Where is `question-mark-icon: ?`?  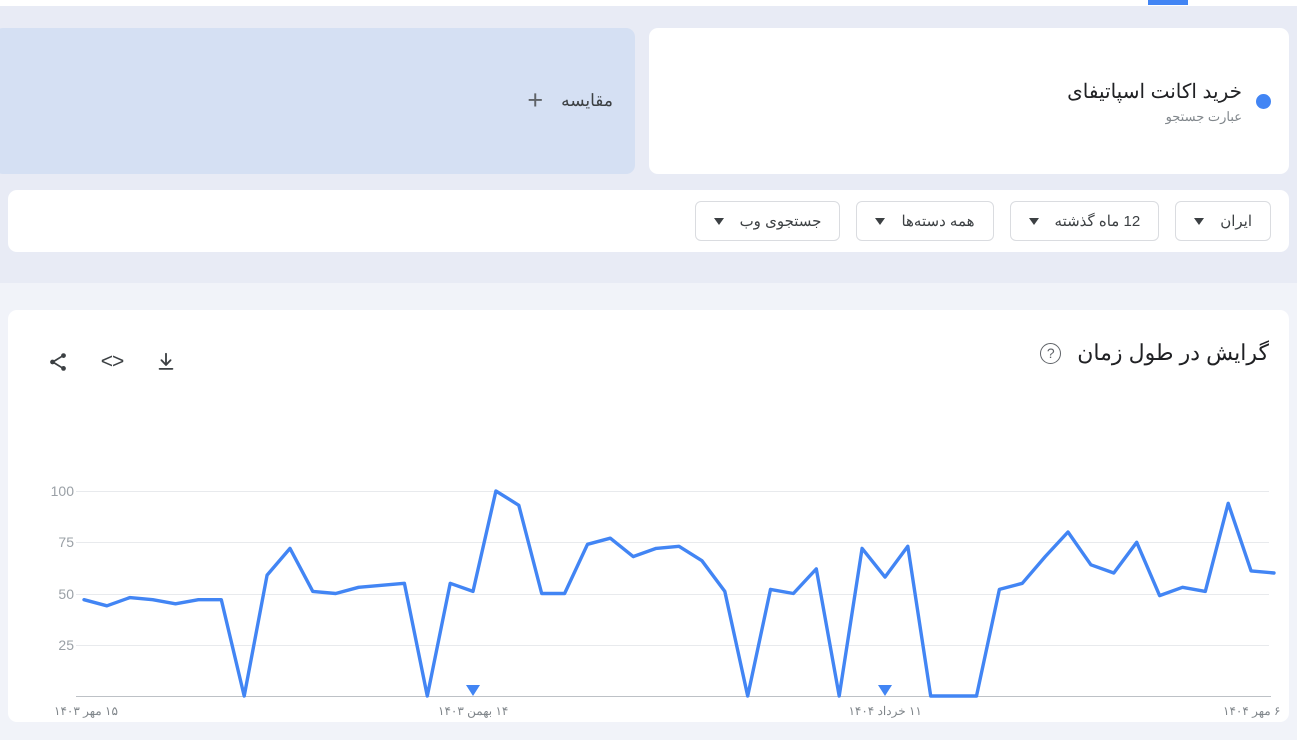 question-mark-icon: ? is located at coordinates (1051, 353).